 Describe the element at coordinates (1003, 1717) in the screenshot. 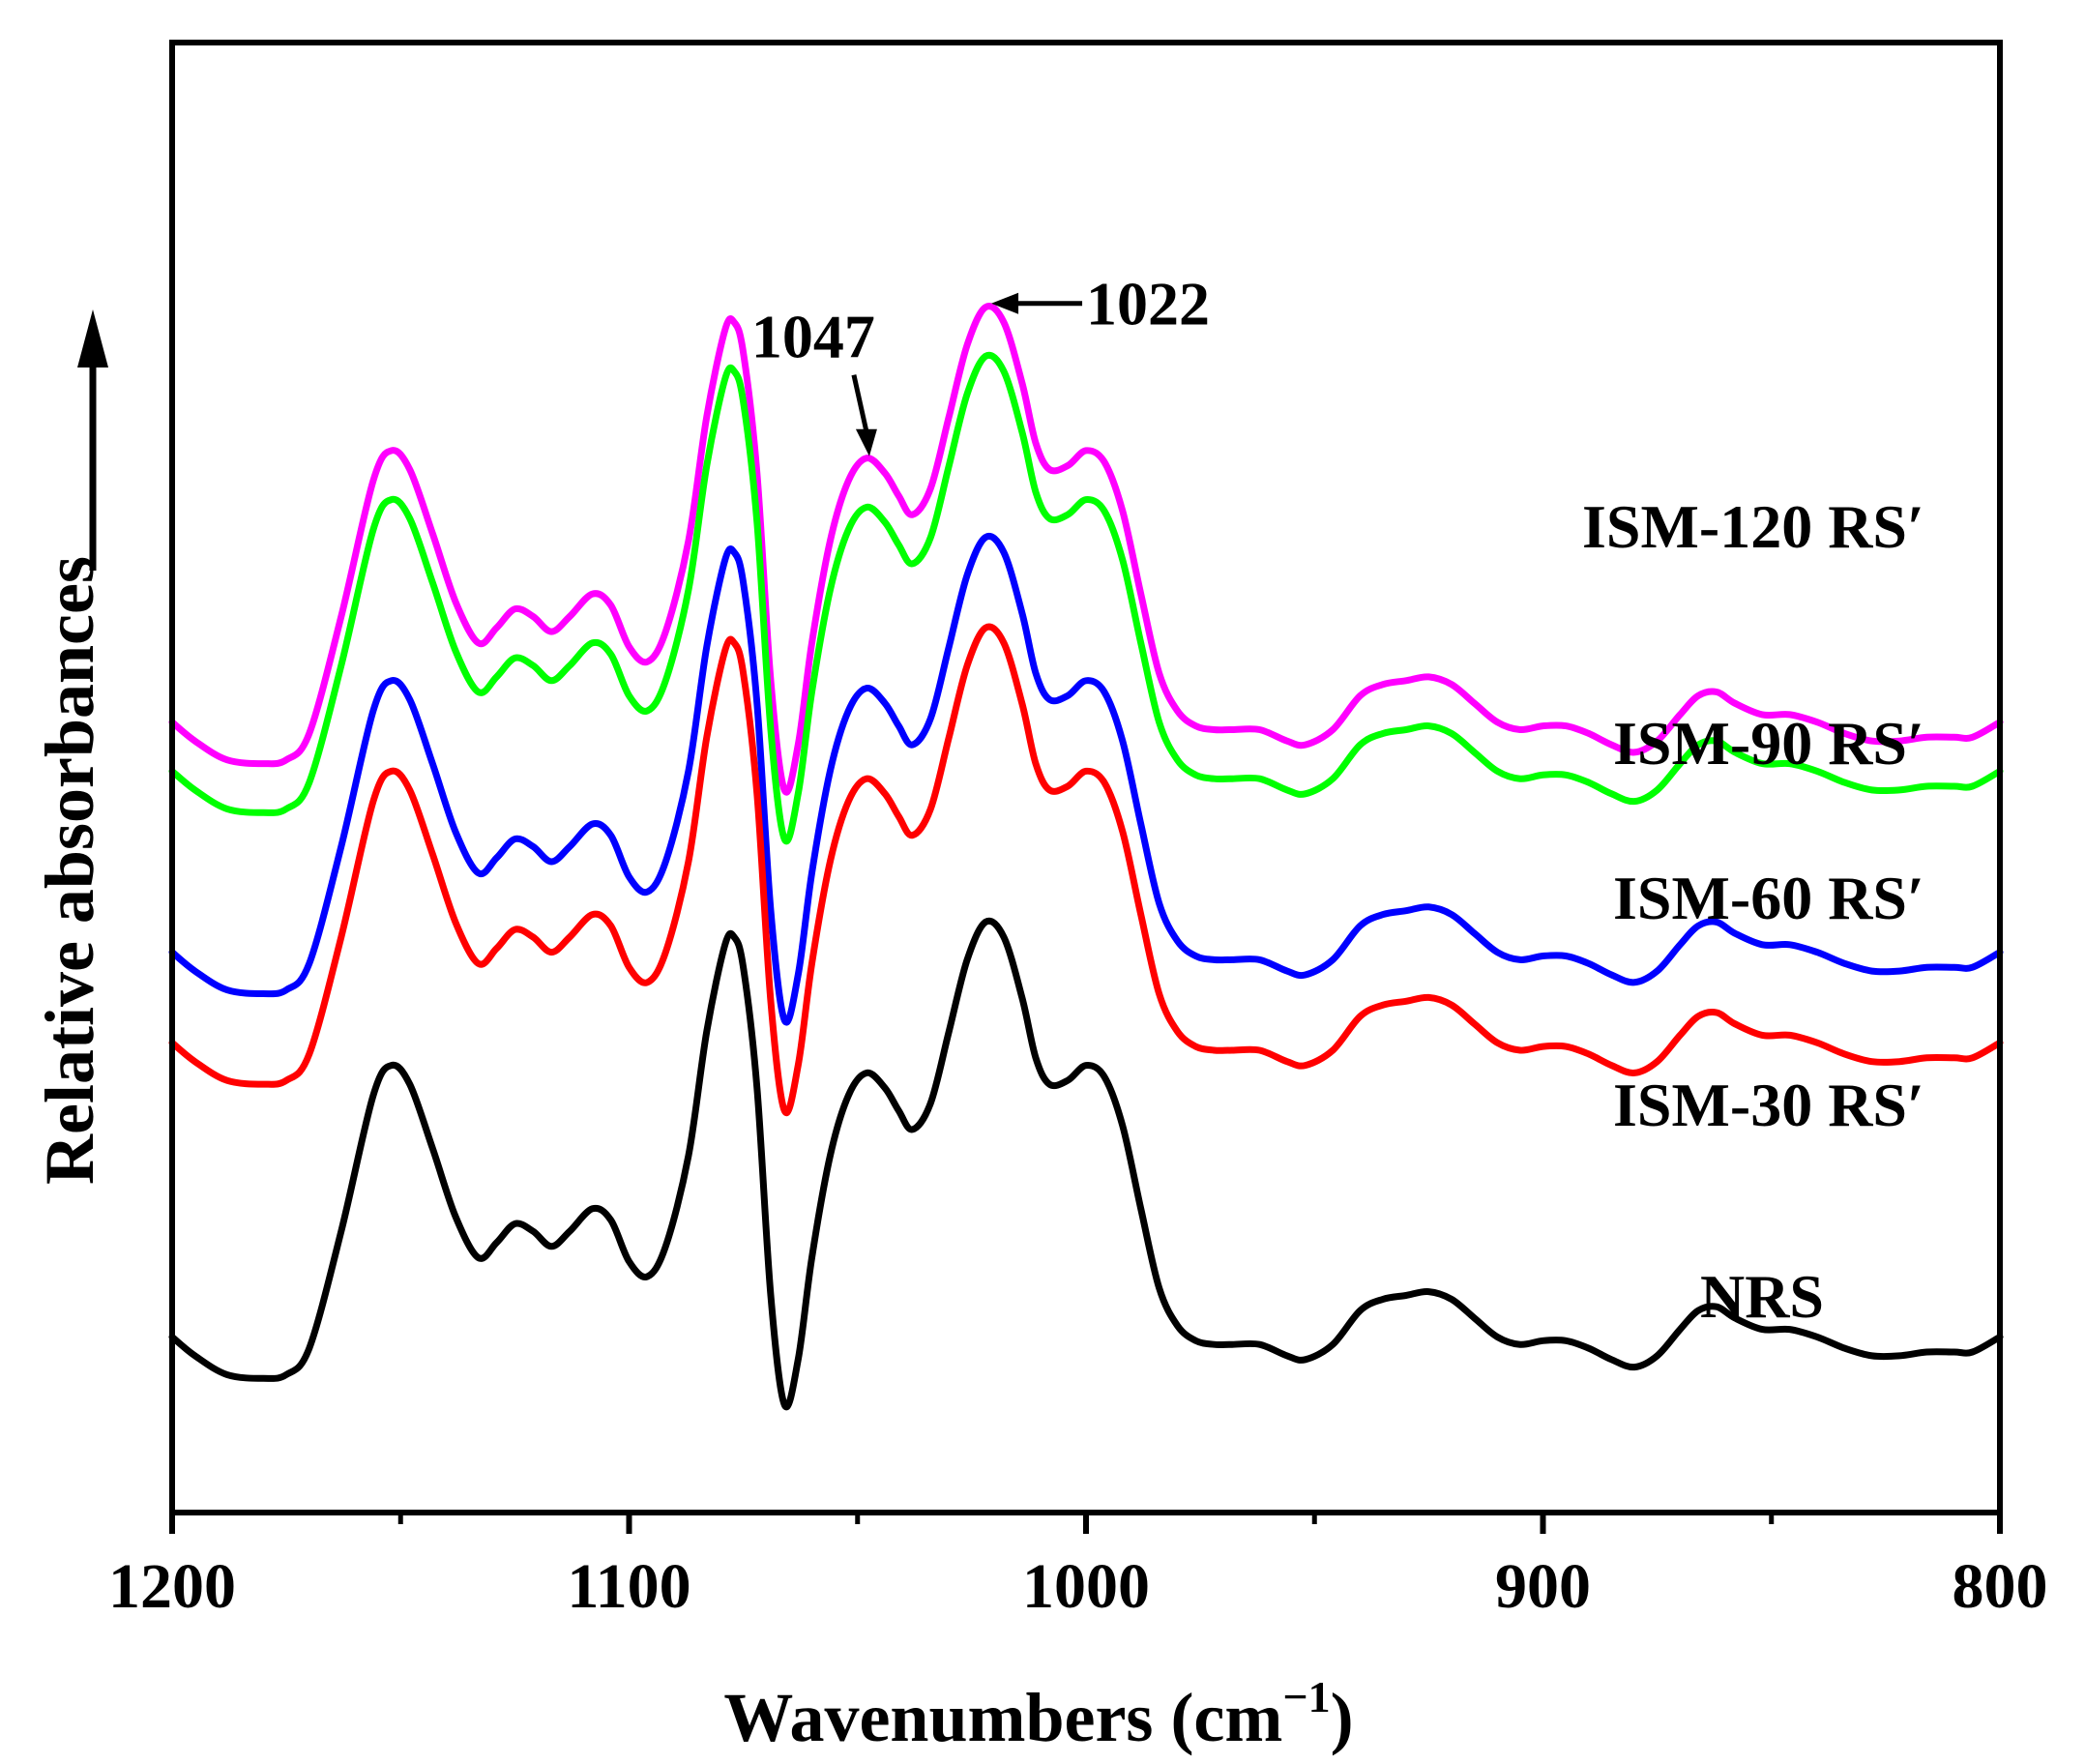

I see `x-axis-title-main: Wavenumbers (cm` at that location.